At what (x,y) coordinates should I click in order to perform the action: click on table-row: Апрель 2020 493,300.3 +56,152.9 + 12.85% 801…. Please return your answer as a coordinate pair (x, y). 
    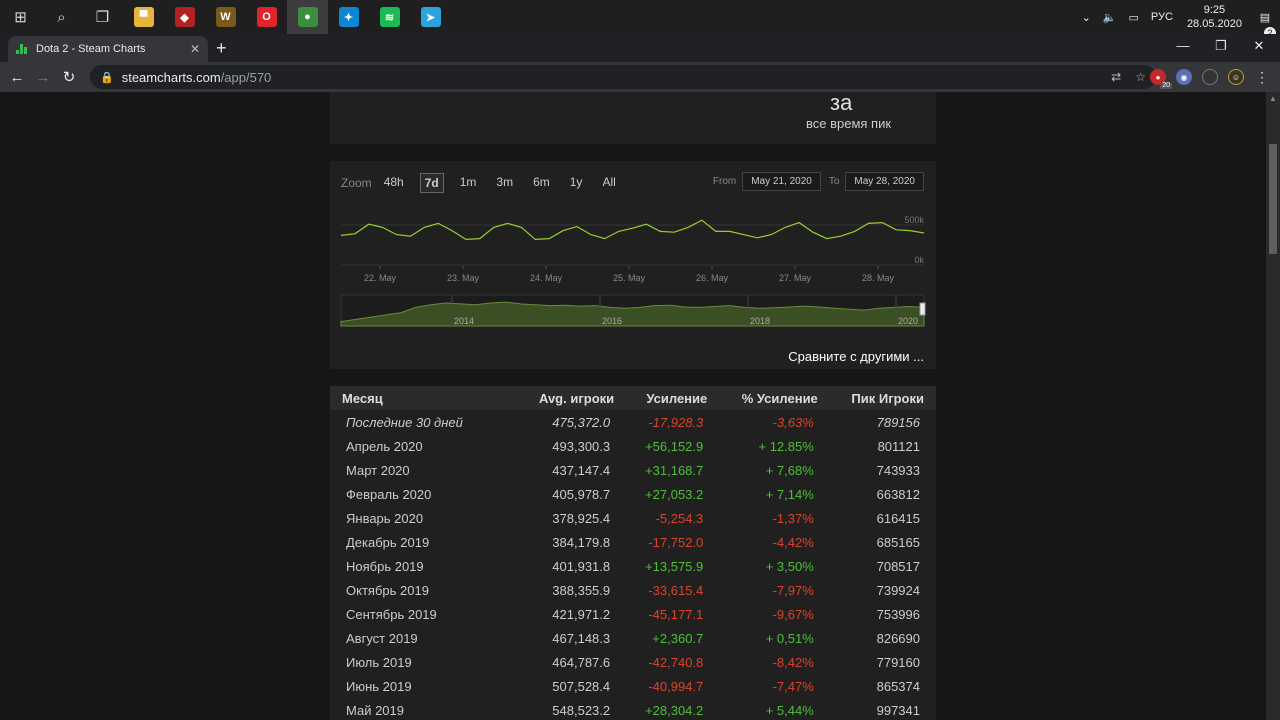
    Looking at the image, I should click on (633, 446).